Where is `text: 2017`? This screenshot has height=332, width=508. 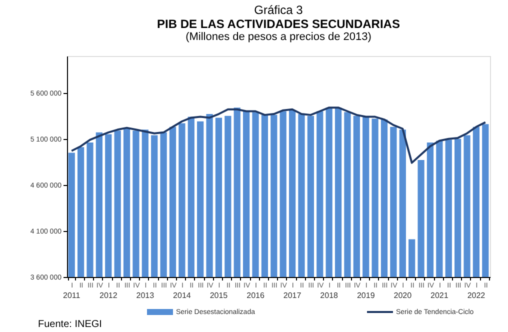 text: 2017 is located at coordinates (292, 295).